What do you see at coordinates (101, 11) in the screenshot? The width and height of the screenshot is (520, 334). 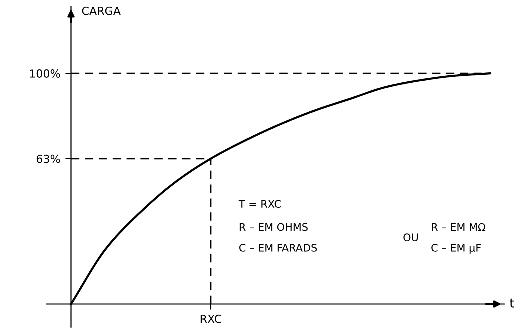 I see `y-axis-title: CARGA` at bounding box center [101, 11].